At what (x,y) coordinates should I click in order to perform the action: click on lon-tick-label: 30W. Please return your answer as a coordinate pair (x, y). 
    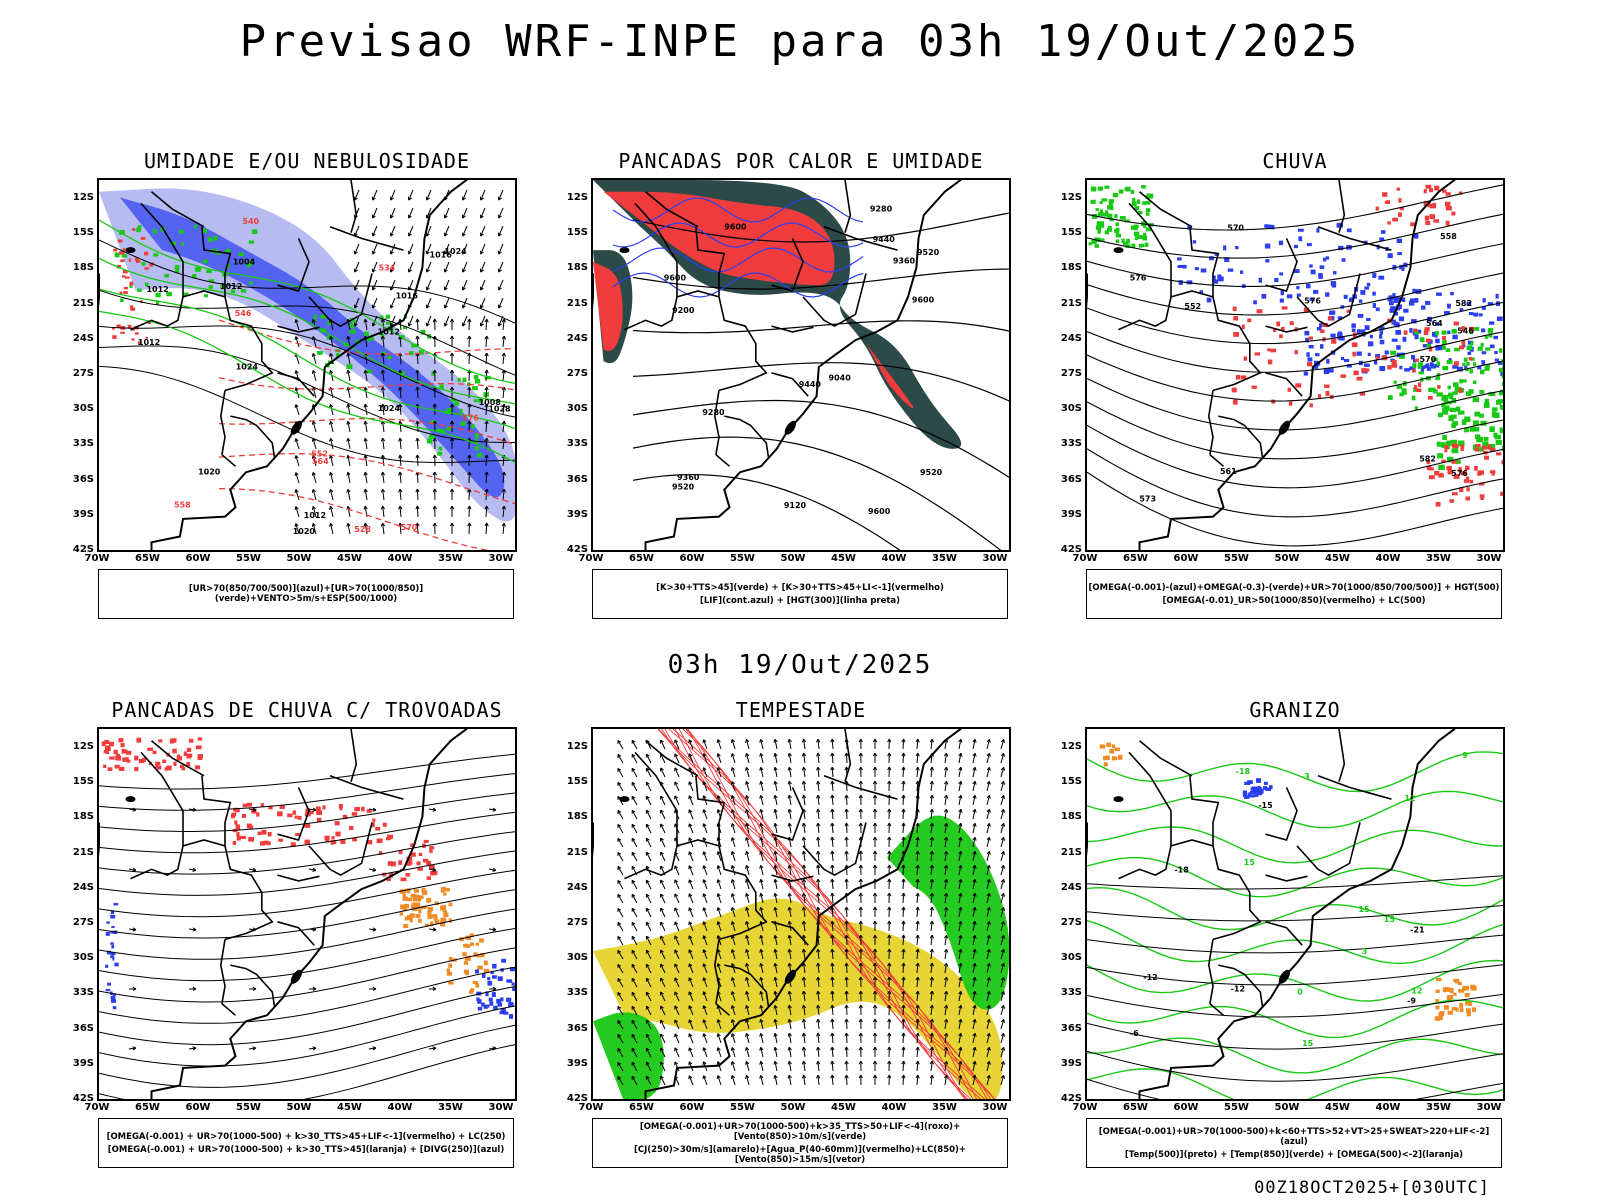
    Looking at the image, I should click on (501, 558).